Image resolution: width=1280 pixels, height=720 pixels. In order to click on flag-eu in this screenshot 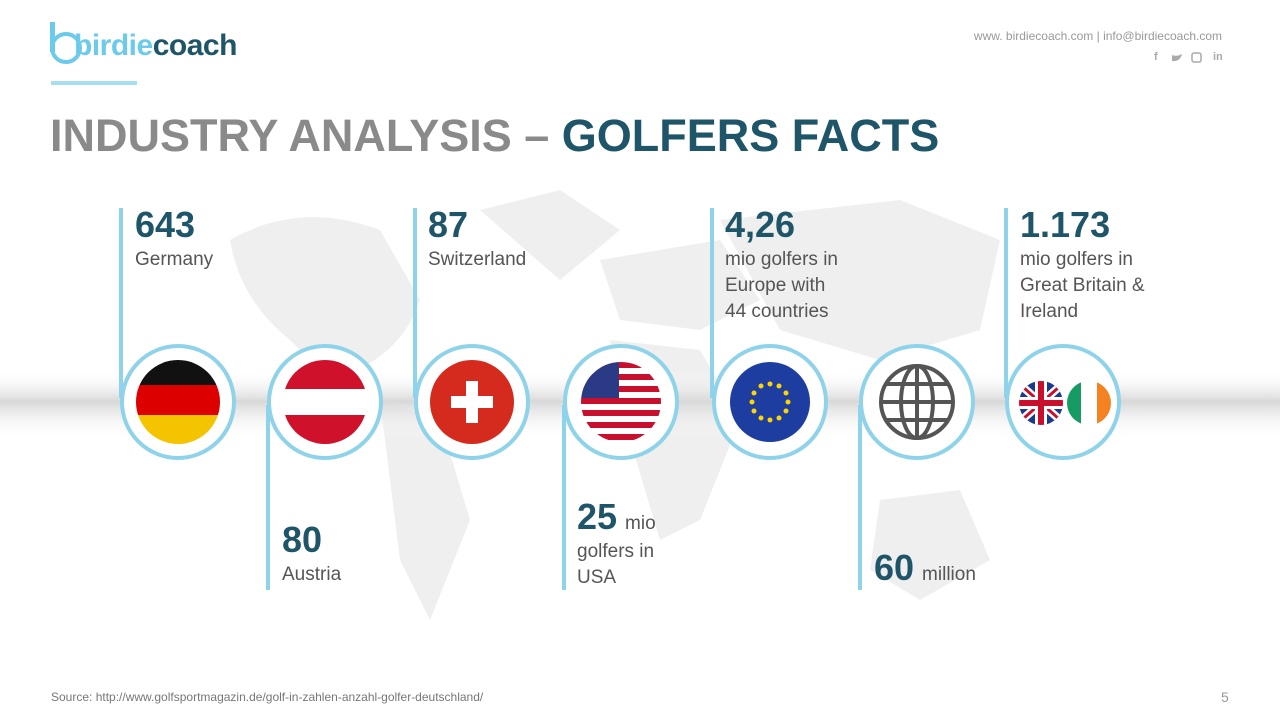, I will do `click(770, 402)`.